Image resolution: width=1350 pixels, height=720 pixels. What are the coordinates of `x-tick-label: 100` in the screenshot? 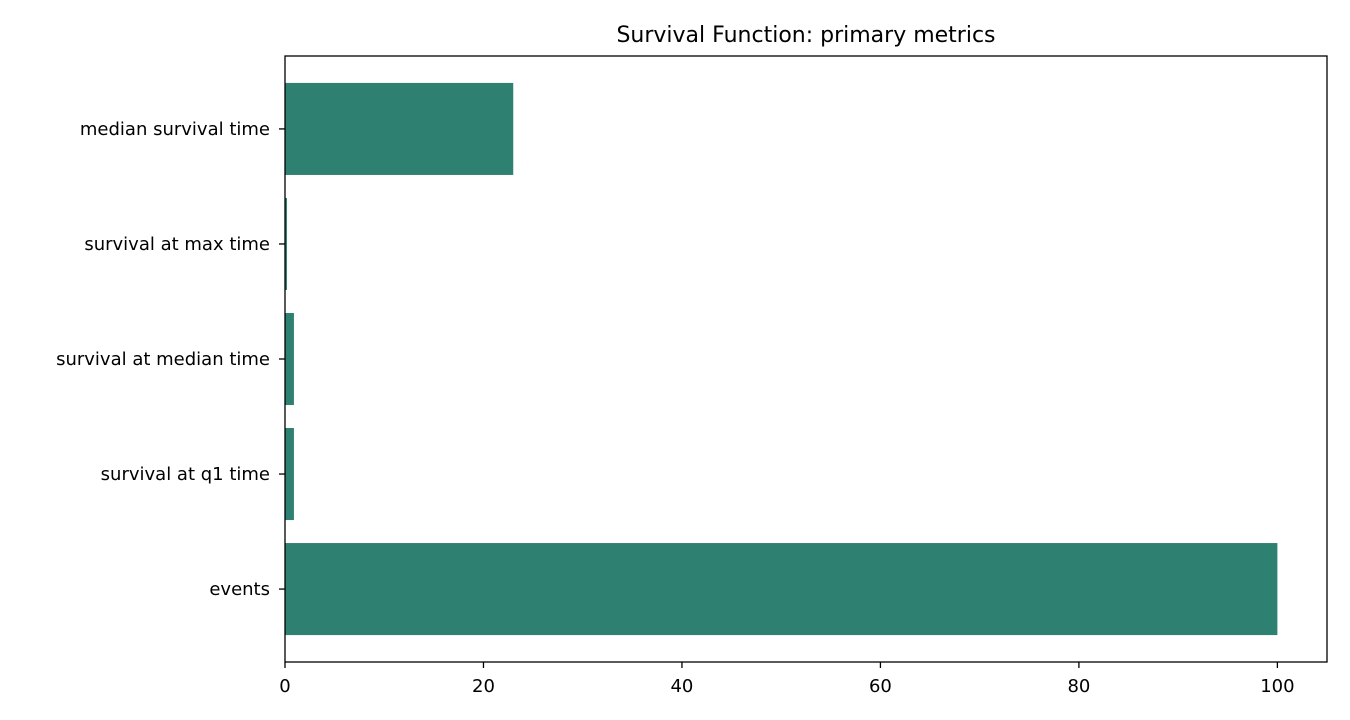 It's located at (1277, 686).